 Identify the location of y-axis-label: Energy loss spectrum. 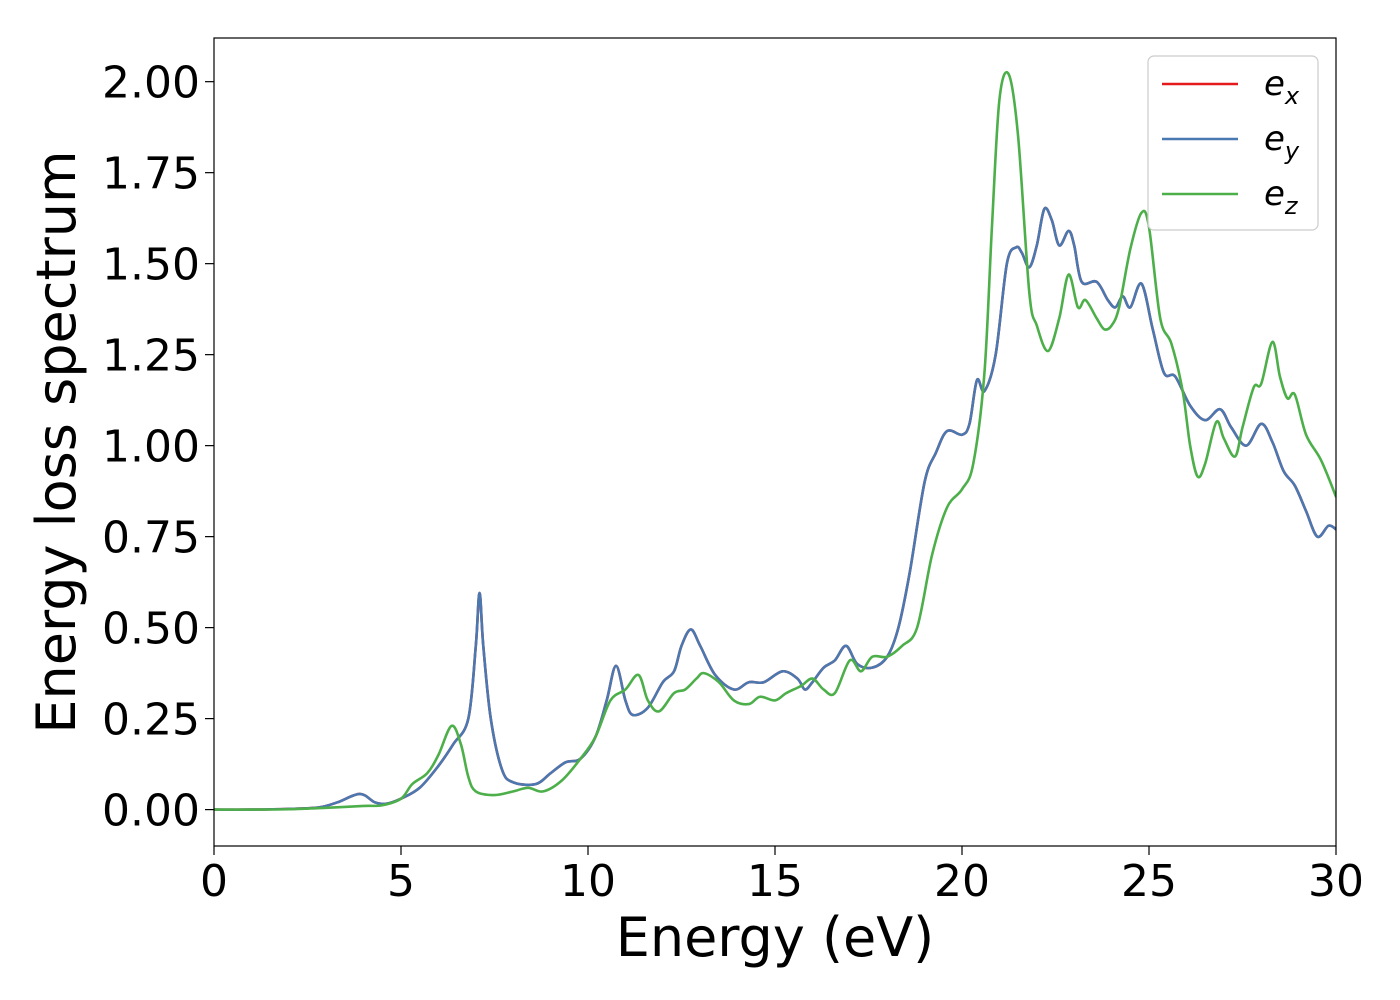
(56, 441).